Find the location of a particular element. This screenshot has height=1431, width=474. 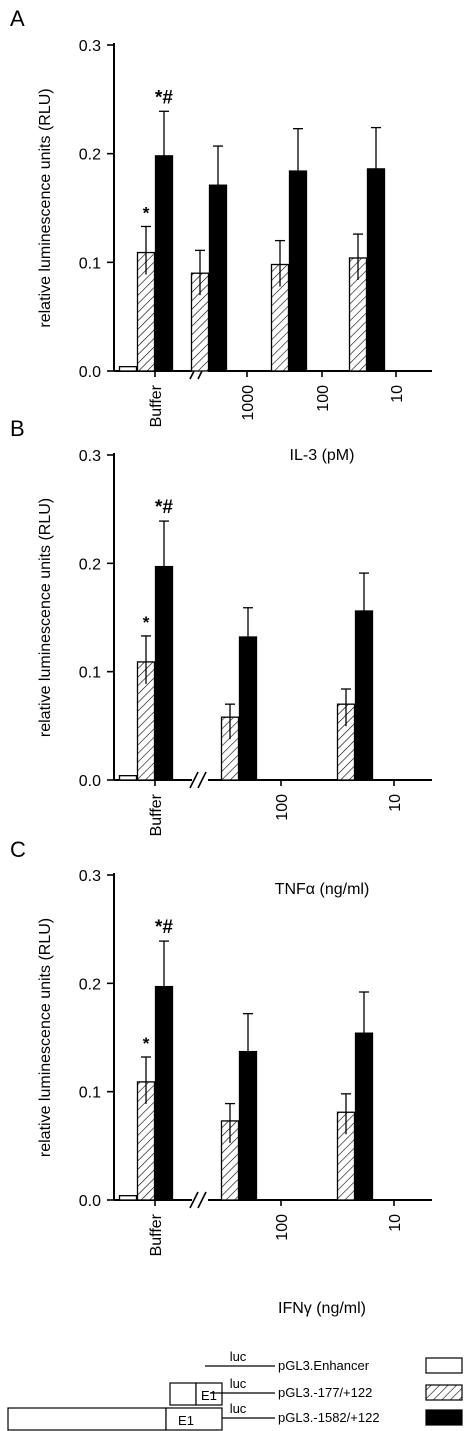

x-axis-label: IFNγ (ng/ml) is located at coordinates (322, 1308).